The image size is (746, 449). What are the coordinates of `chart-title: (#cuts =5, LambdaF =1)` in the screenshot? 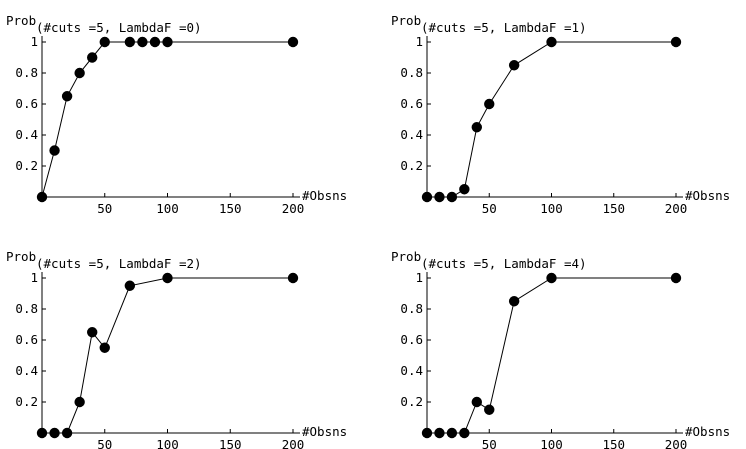 It's located at (504, 27).